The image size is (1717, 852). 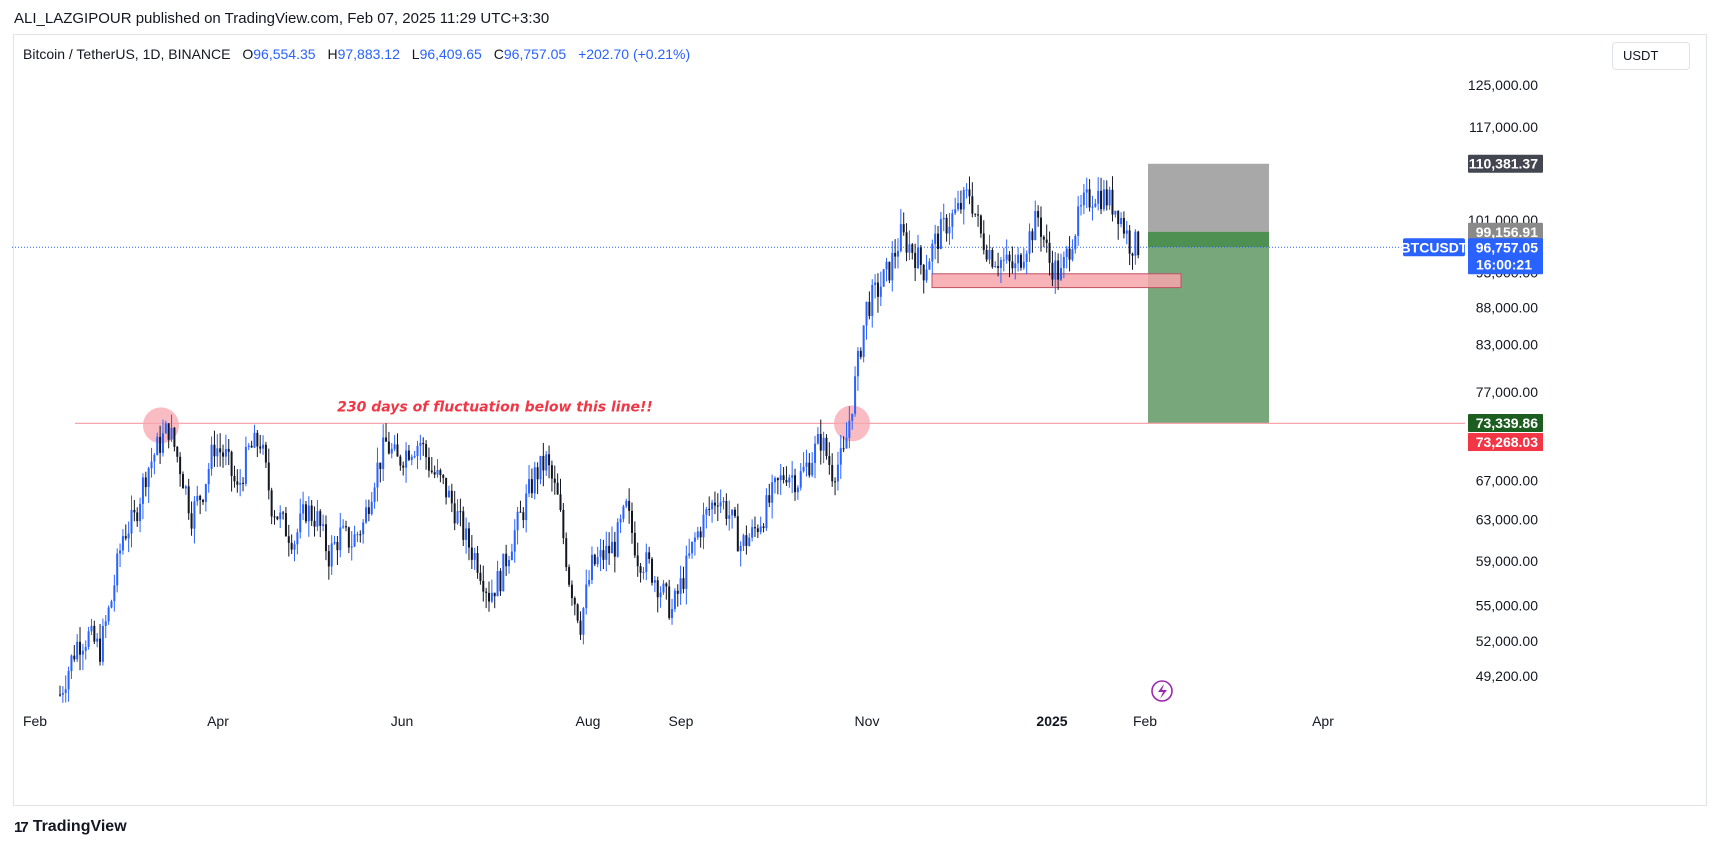 What do you see at coordinates (127, 54) in the screenshot?
I see `symbol-title: Bitcoin / TetherUS, 1D, BINANCE` at bounding box center [127, 54].